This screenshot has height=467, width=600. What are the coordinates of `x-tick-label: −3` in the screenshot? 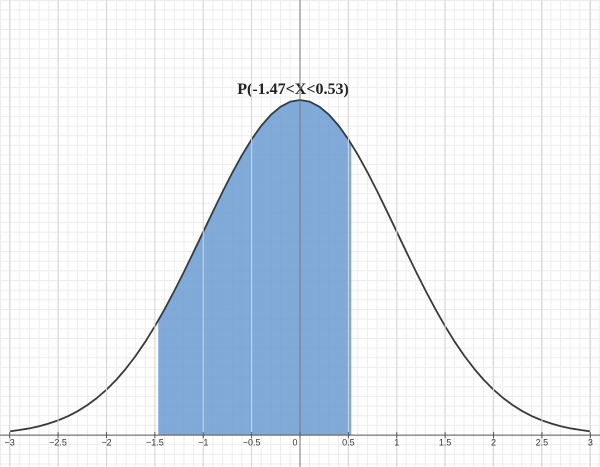 It's located at (10, 442).